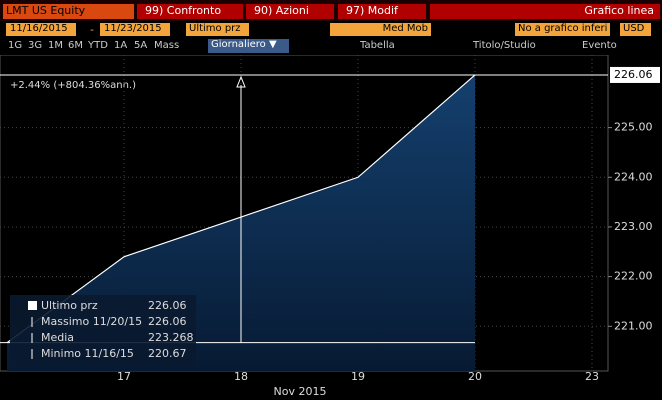 Image resolution: width=662 pixels, height=400 pixels. I want to click on annotation: +2.44% (+804.36%ann.), so click(73, 85).